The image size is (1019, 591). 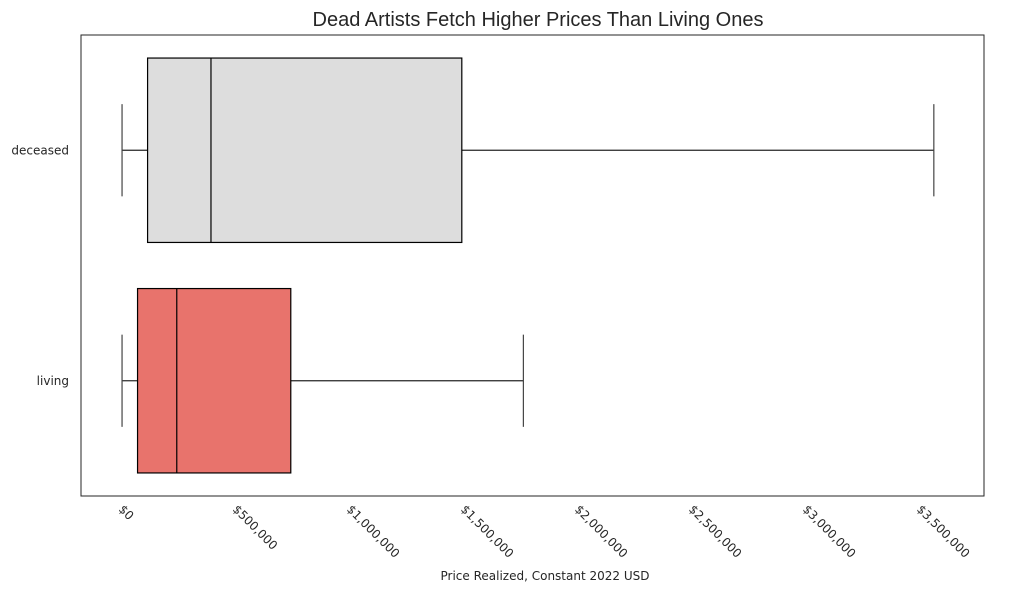 What do you see at coordinates (545, 576) in the screenshot?
I see `x-axis-label: Price Realized, Constant 2022 USD` at bounding box center [545, 576].